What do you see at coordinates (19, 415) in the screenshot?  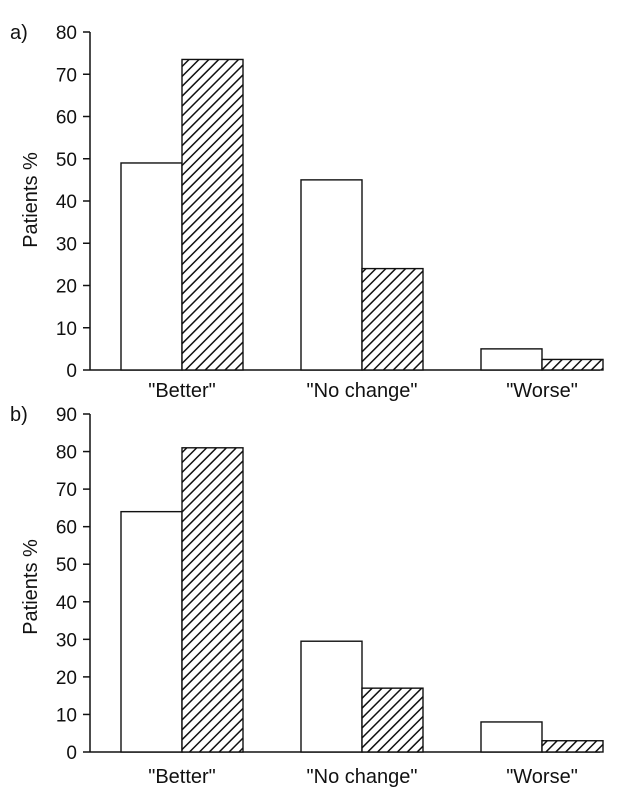 I see `panel-label: b)` at bounding box center [19, 415].